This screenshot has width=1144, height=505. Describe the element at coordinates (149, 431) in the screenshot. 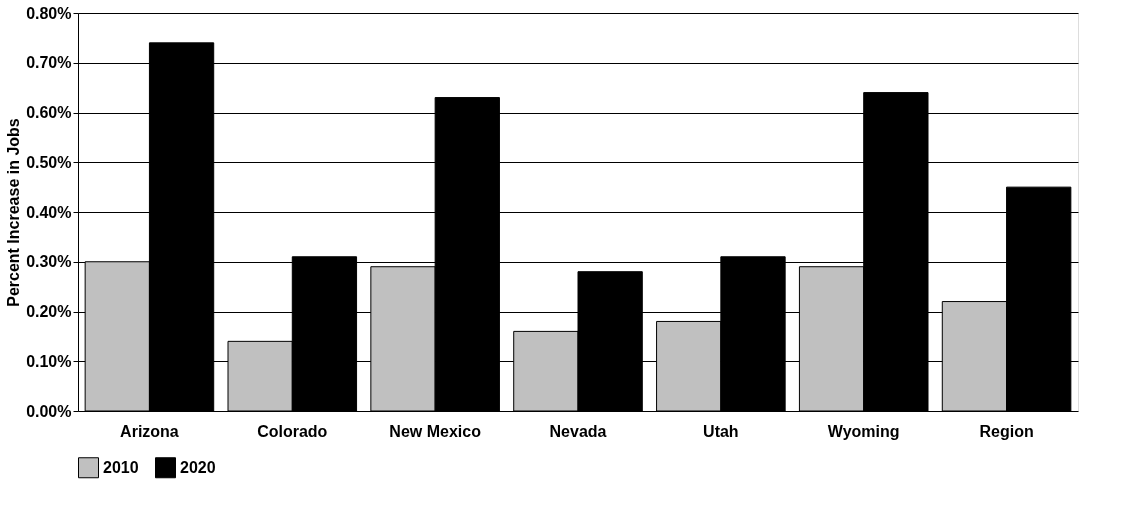

I see `x-tick-label: Arizona` at that location.